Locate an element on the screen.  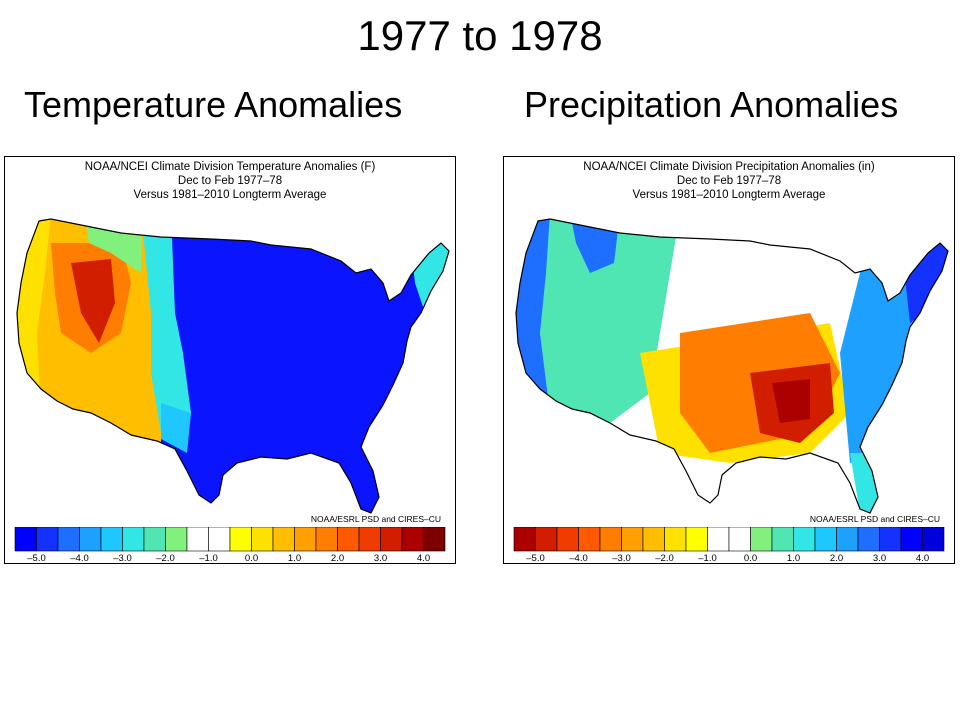
precipitation-colorbar-tick-label: –2.0 is located at coordinates (664, 558).